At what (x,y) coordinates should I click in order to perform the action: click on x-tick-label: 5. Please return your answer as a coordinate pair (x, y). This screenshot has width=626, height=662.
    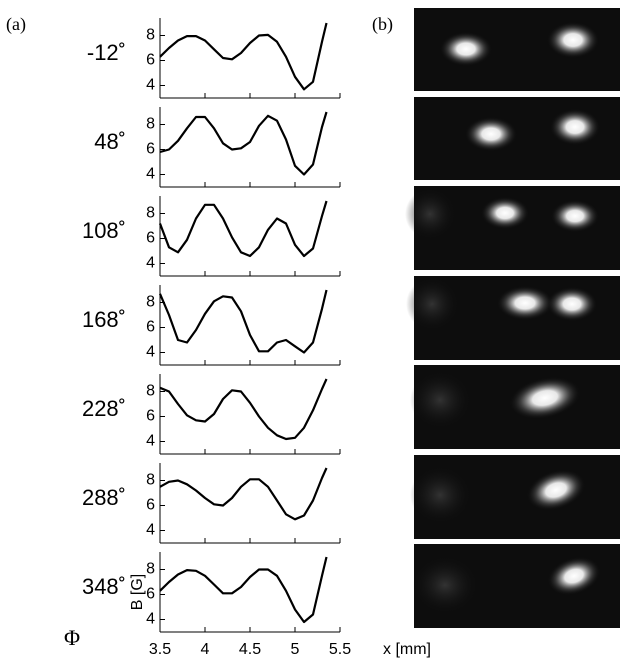
    Looking at the image, I should click on (295, 649).